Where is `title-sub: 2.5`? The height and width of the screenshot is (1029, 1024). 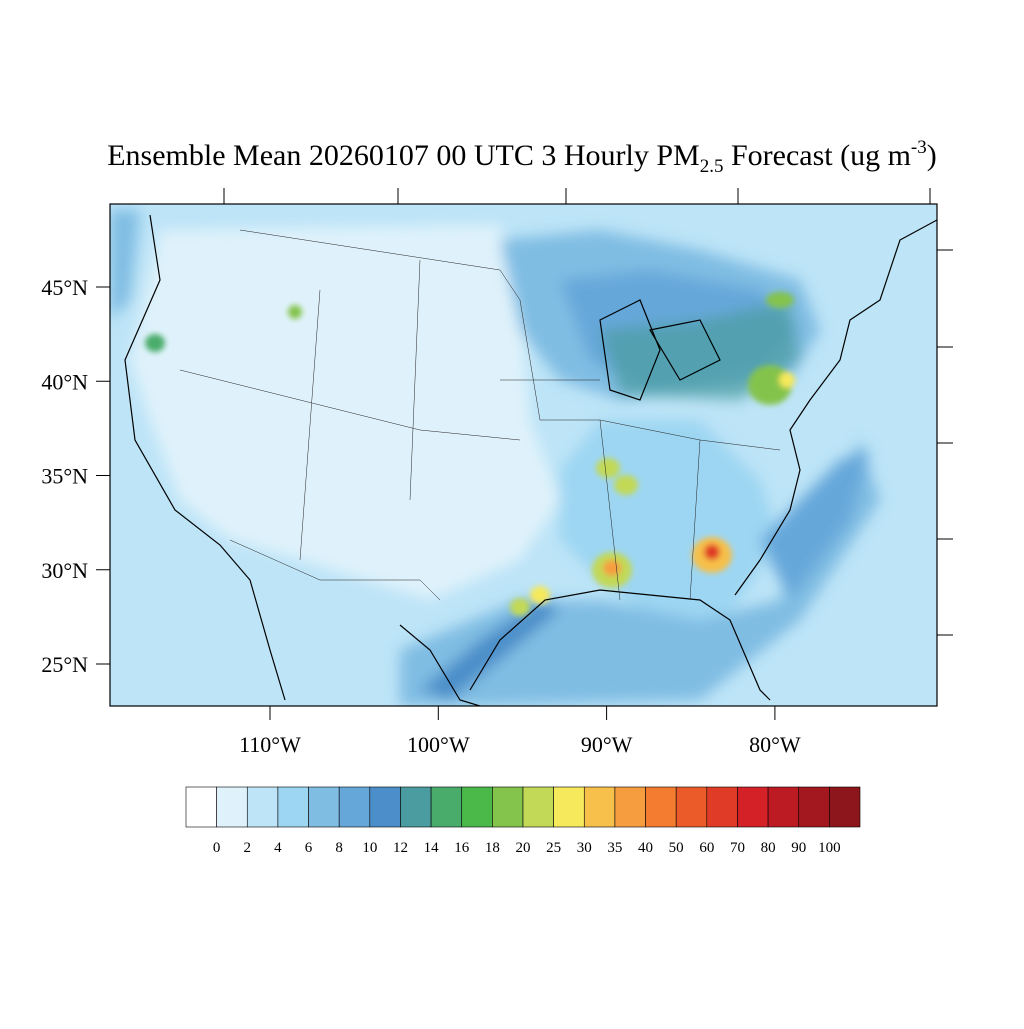
title-sub: 2.5 is located at coordinates (712, 166).